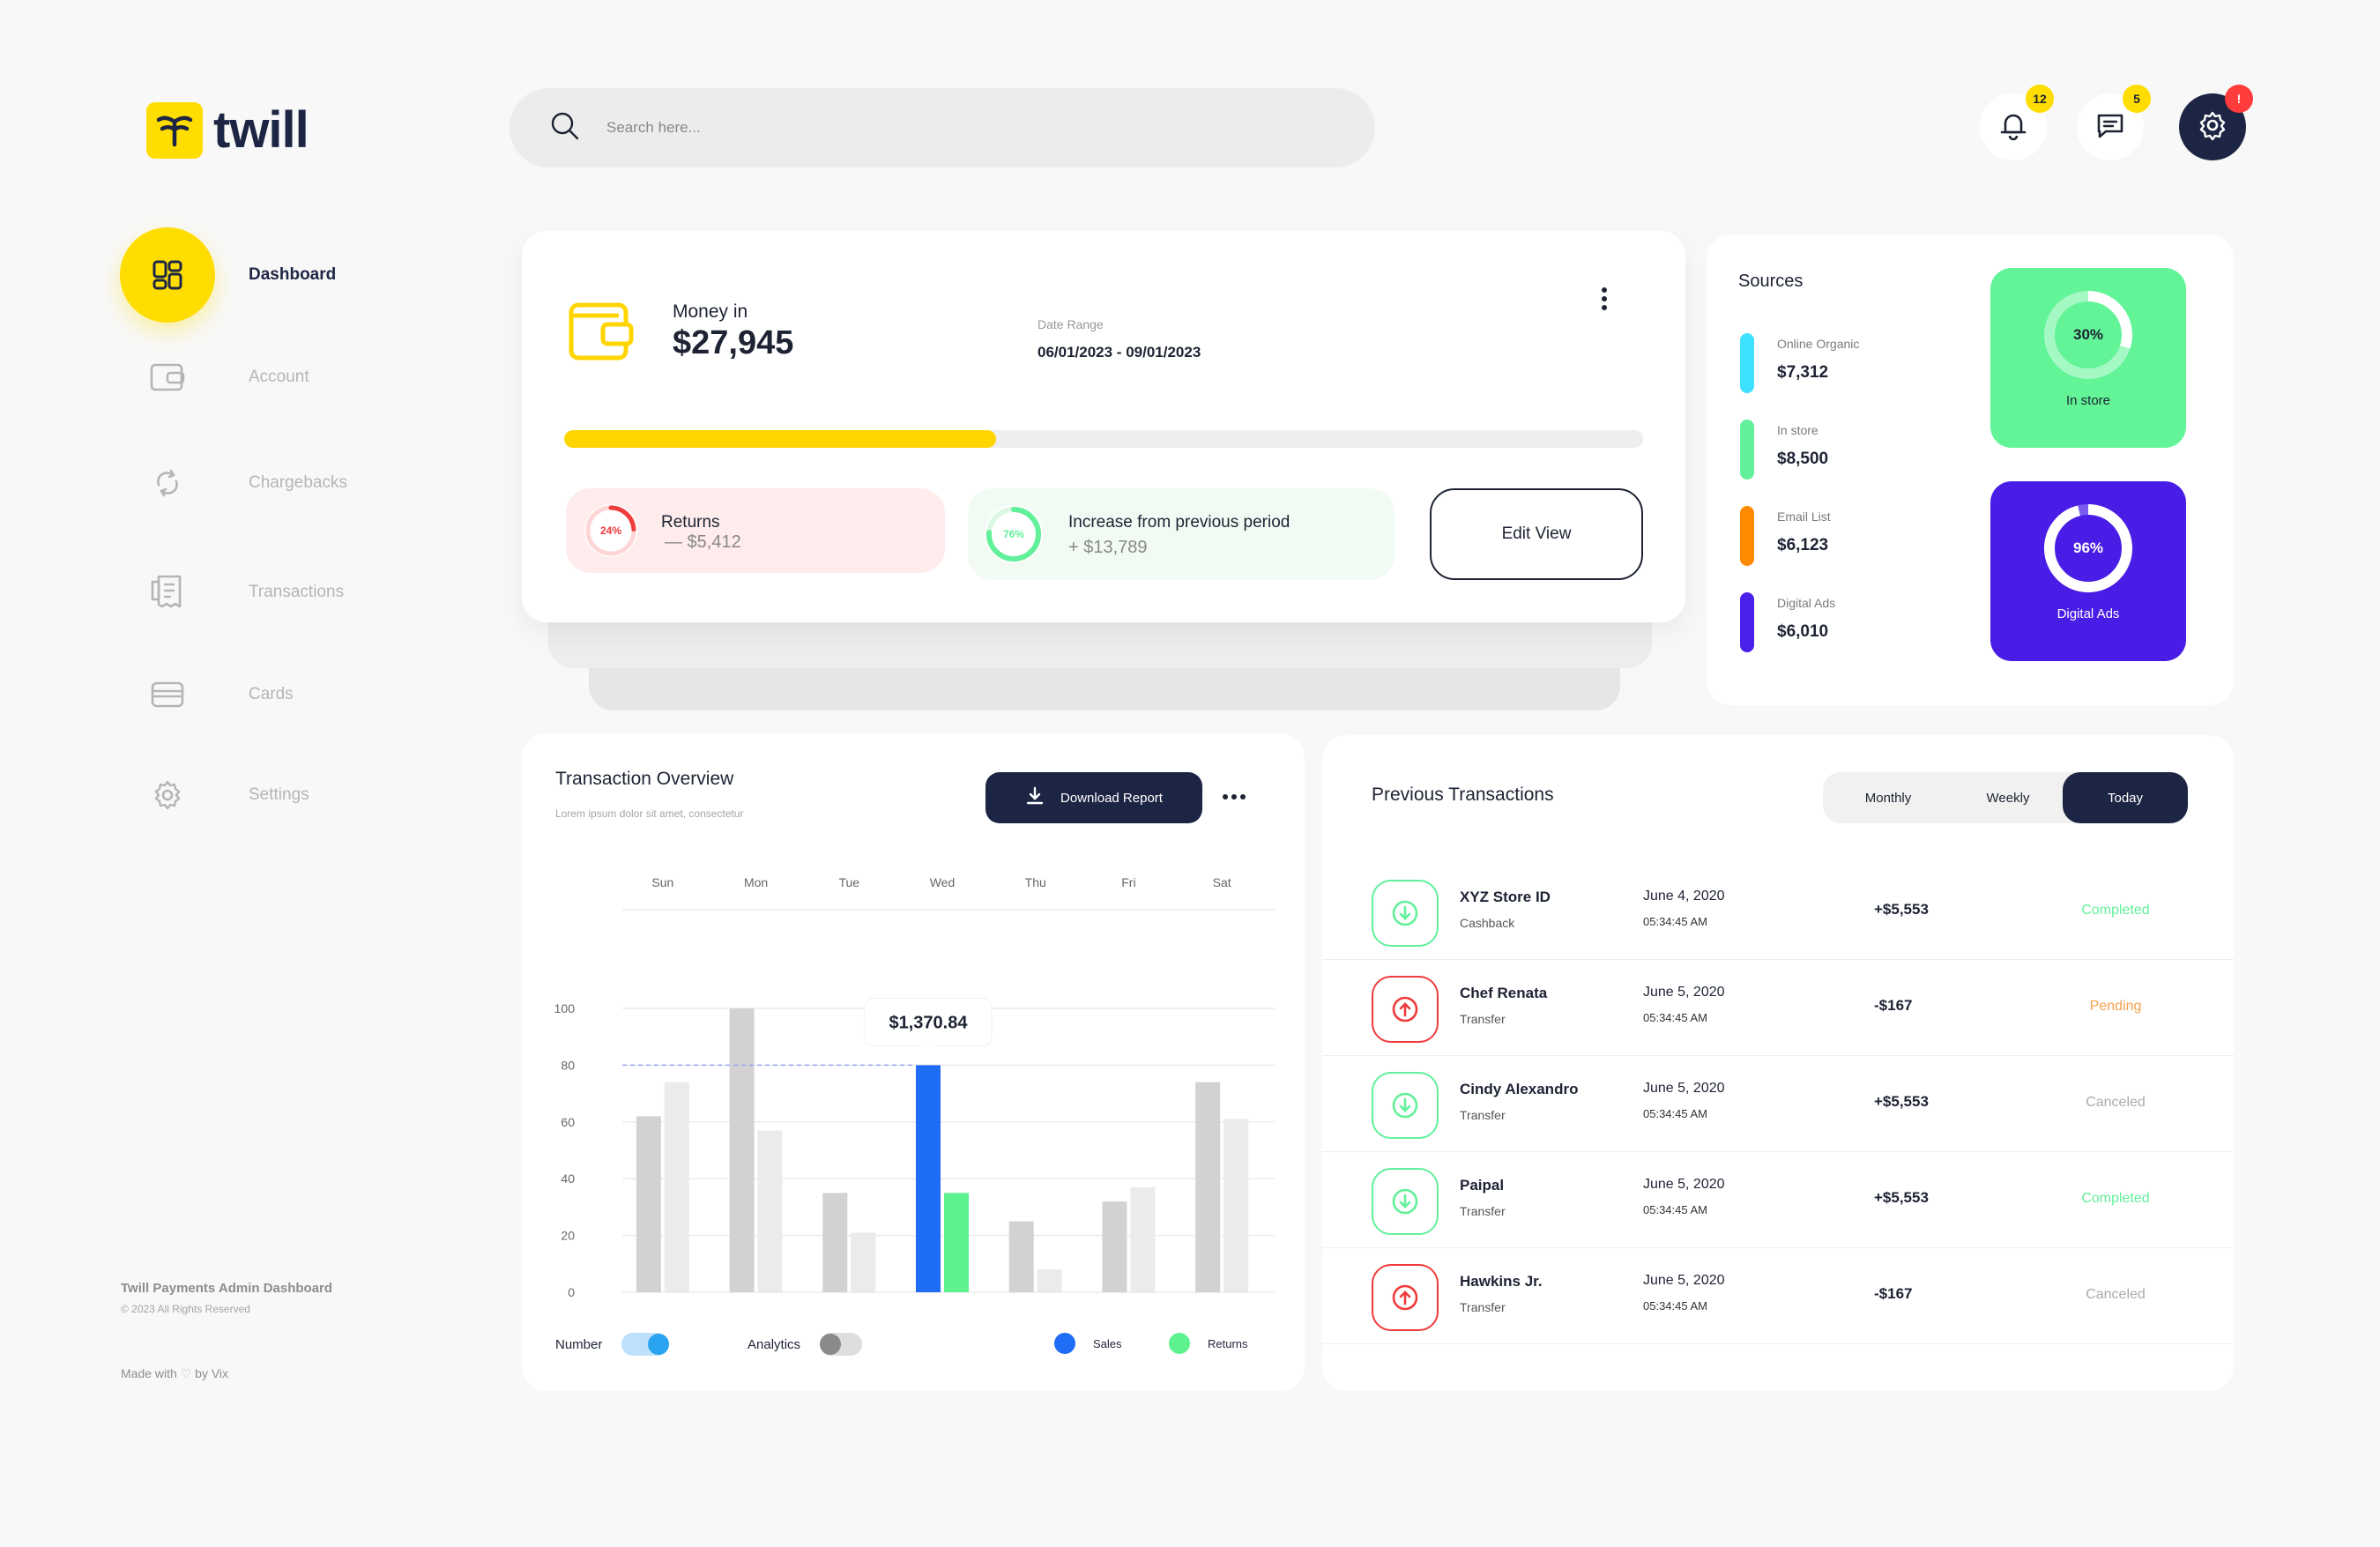 The width and height of the screenshot is (2380, 1547). Describe the element at coordinates (296, 483) in the screenshot. I see `sidebar-item-chargebacks: Chargebacks` at that location.